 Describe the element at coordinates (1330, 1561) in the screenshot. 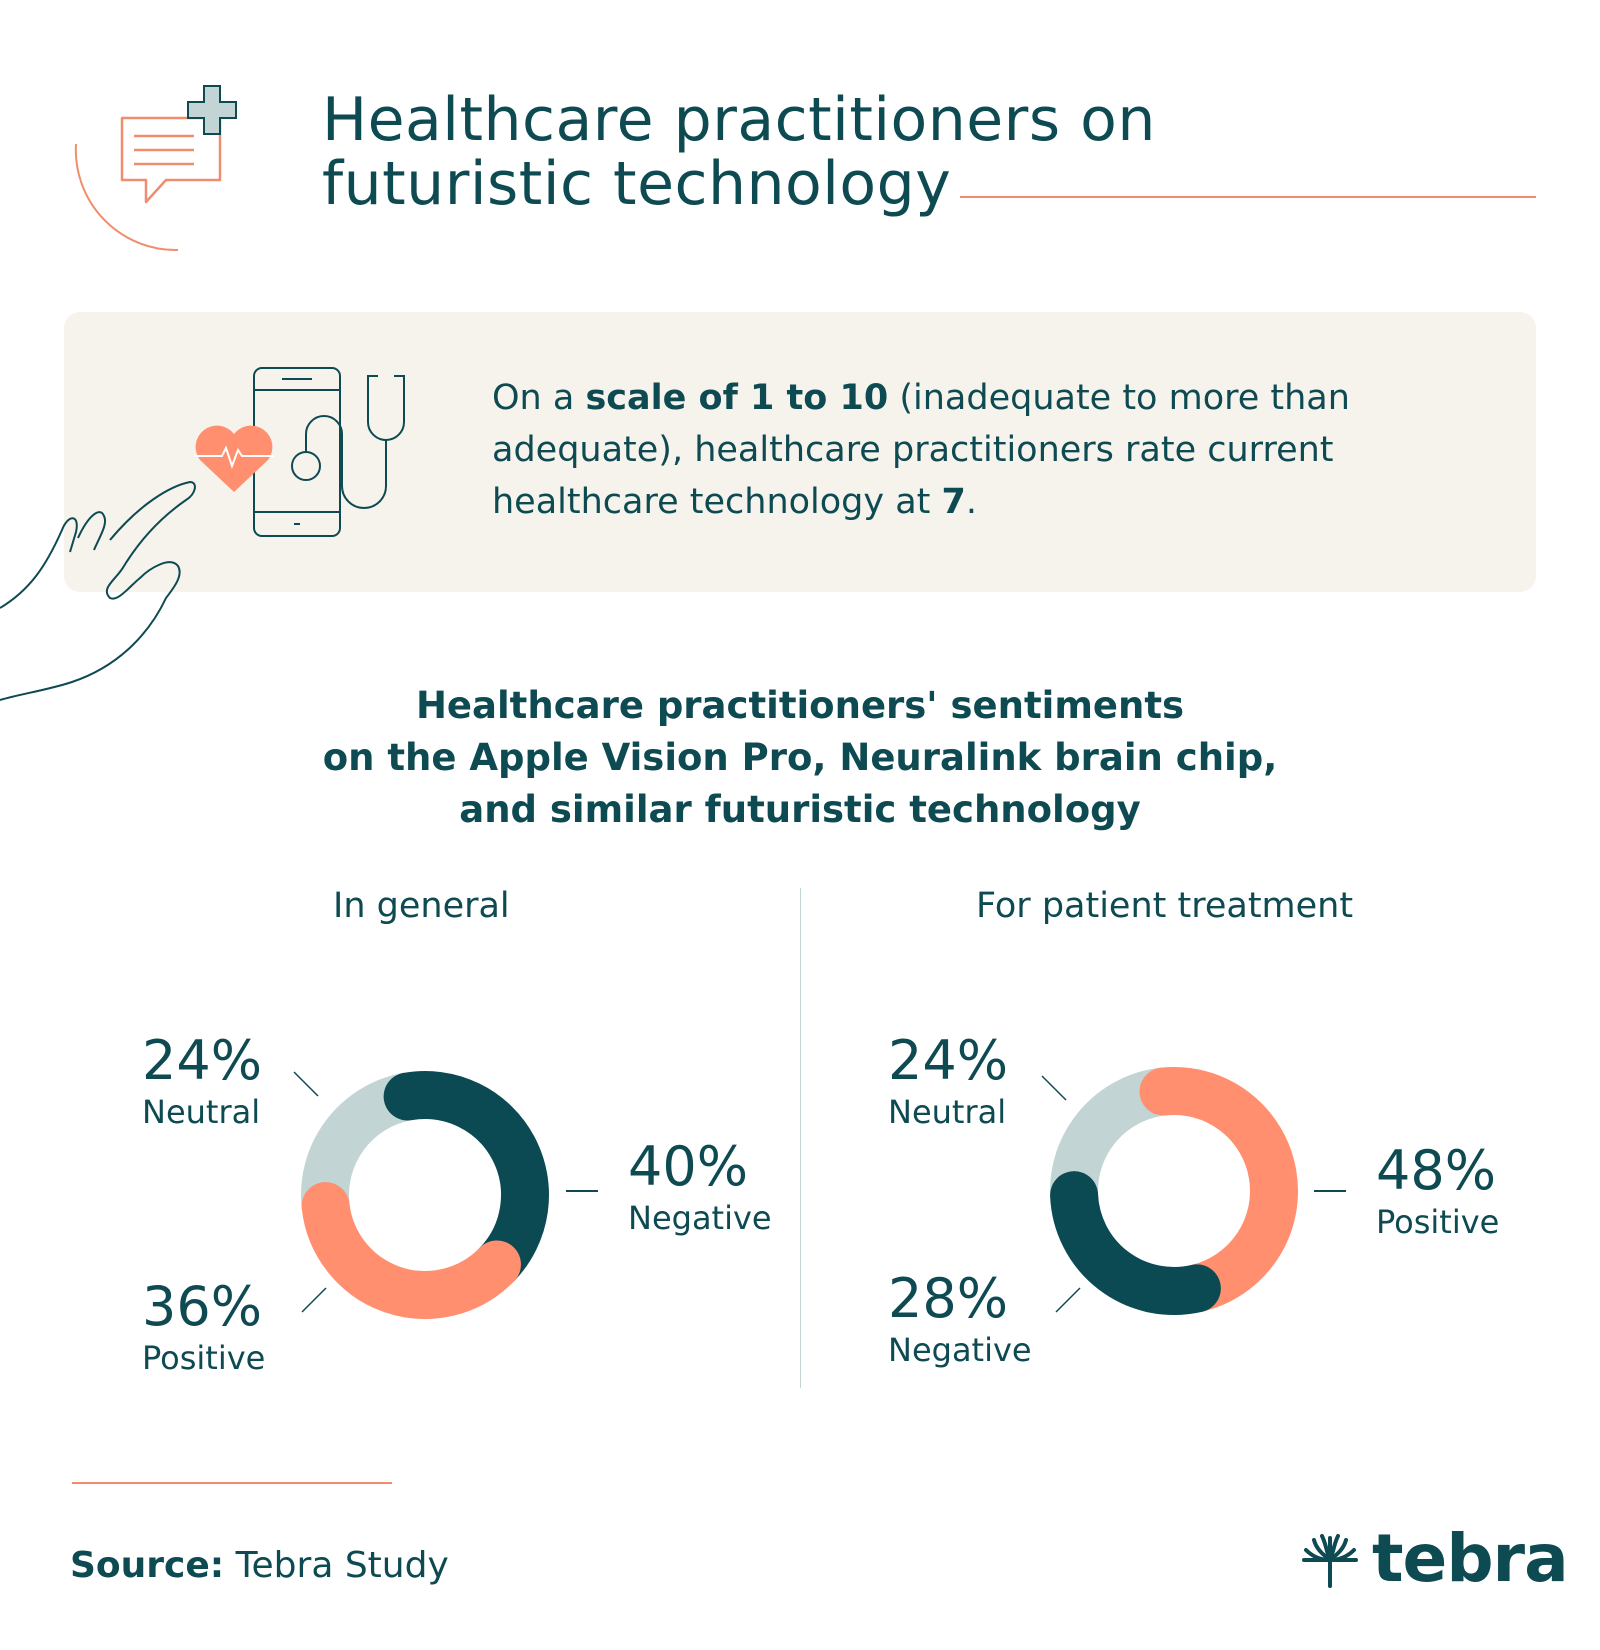

I see `tebra-logo-icon` at that location.